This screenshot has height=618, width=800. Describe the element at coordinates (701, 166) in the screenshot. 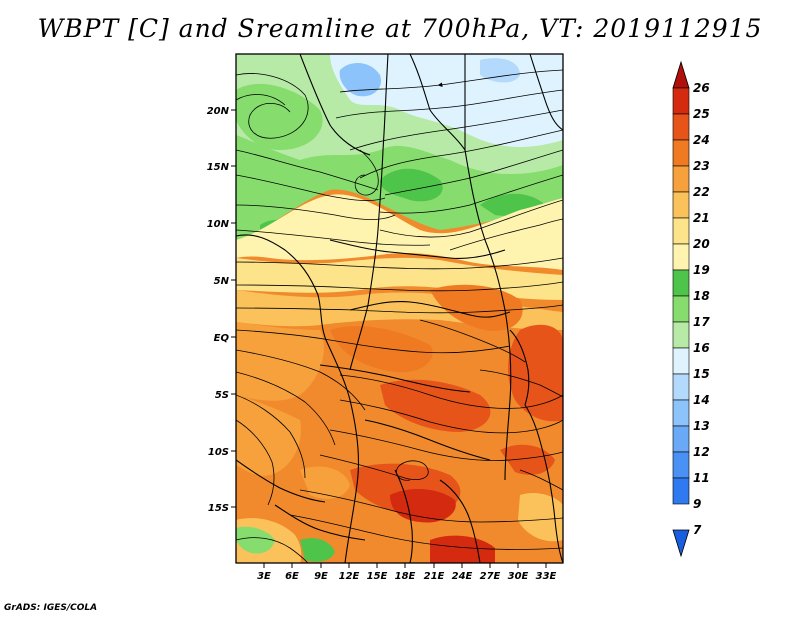

I see `colorbar-label: 23` at that location.